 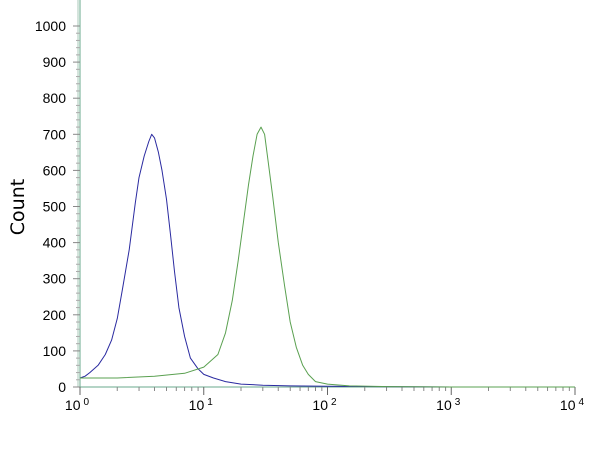 I want to click on x-tick-label: 10 3, so click(x=448, y=405).